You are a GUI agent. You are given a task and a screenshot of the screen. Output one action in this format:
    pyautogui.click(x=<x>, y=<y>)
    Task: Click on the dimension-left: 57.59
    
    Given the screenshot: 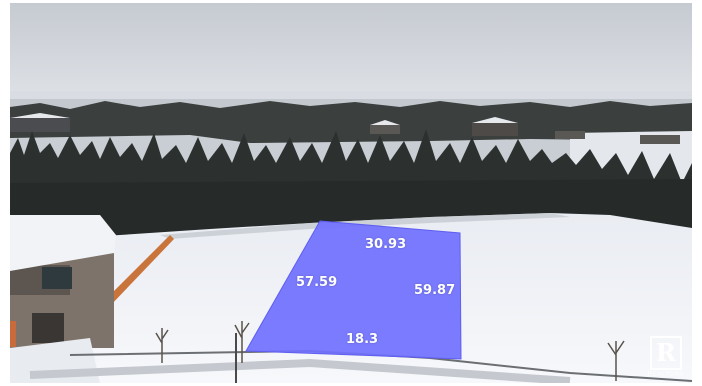 What is the action you would take?
    pyautogui.click(x=317, y=282)
    